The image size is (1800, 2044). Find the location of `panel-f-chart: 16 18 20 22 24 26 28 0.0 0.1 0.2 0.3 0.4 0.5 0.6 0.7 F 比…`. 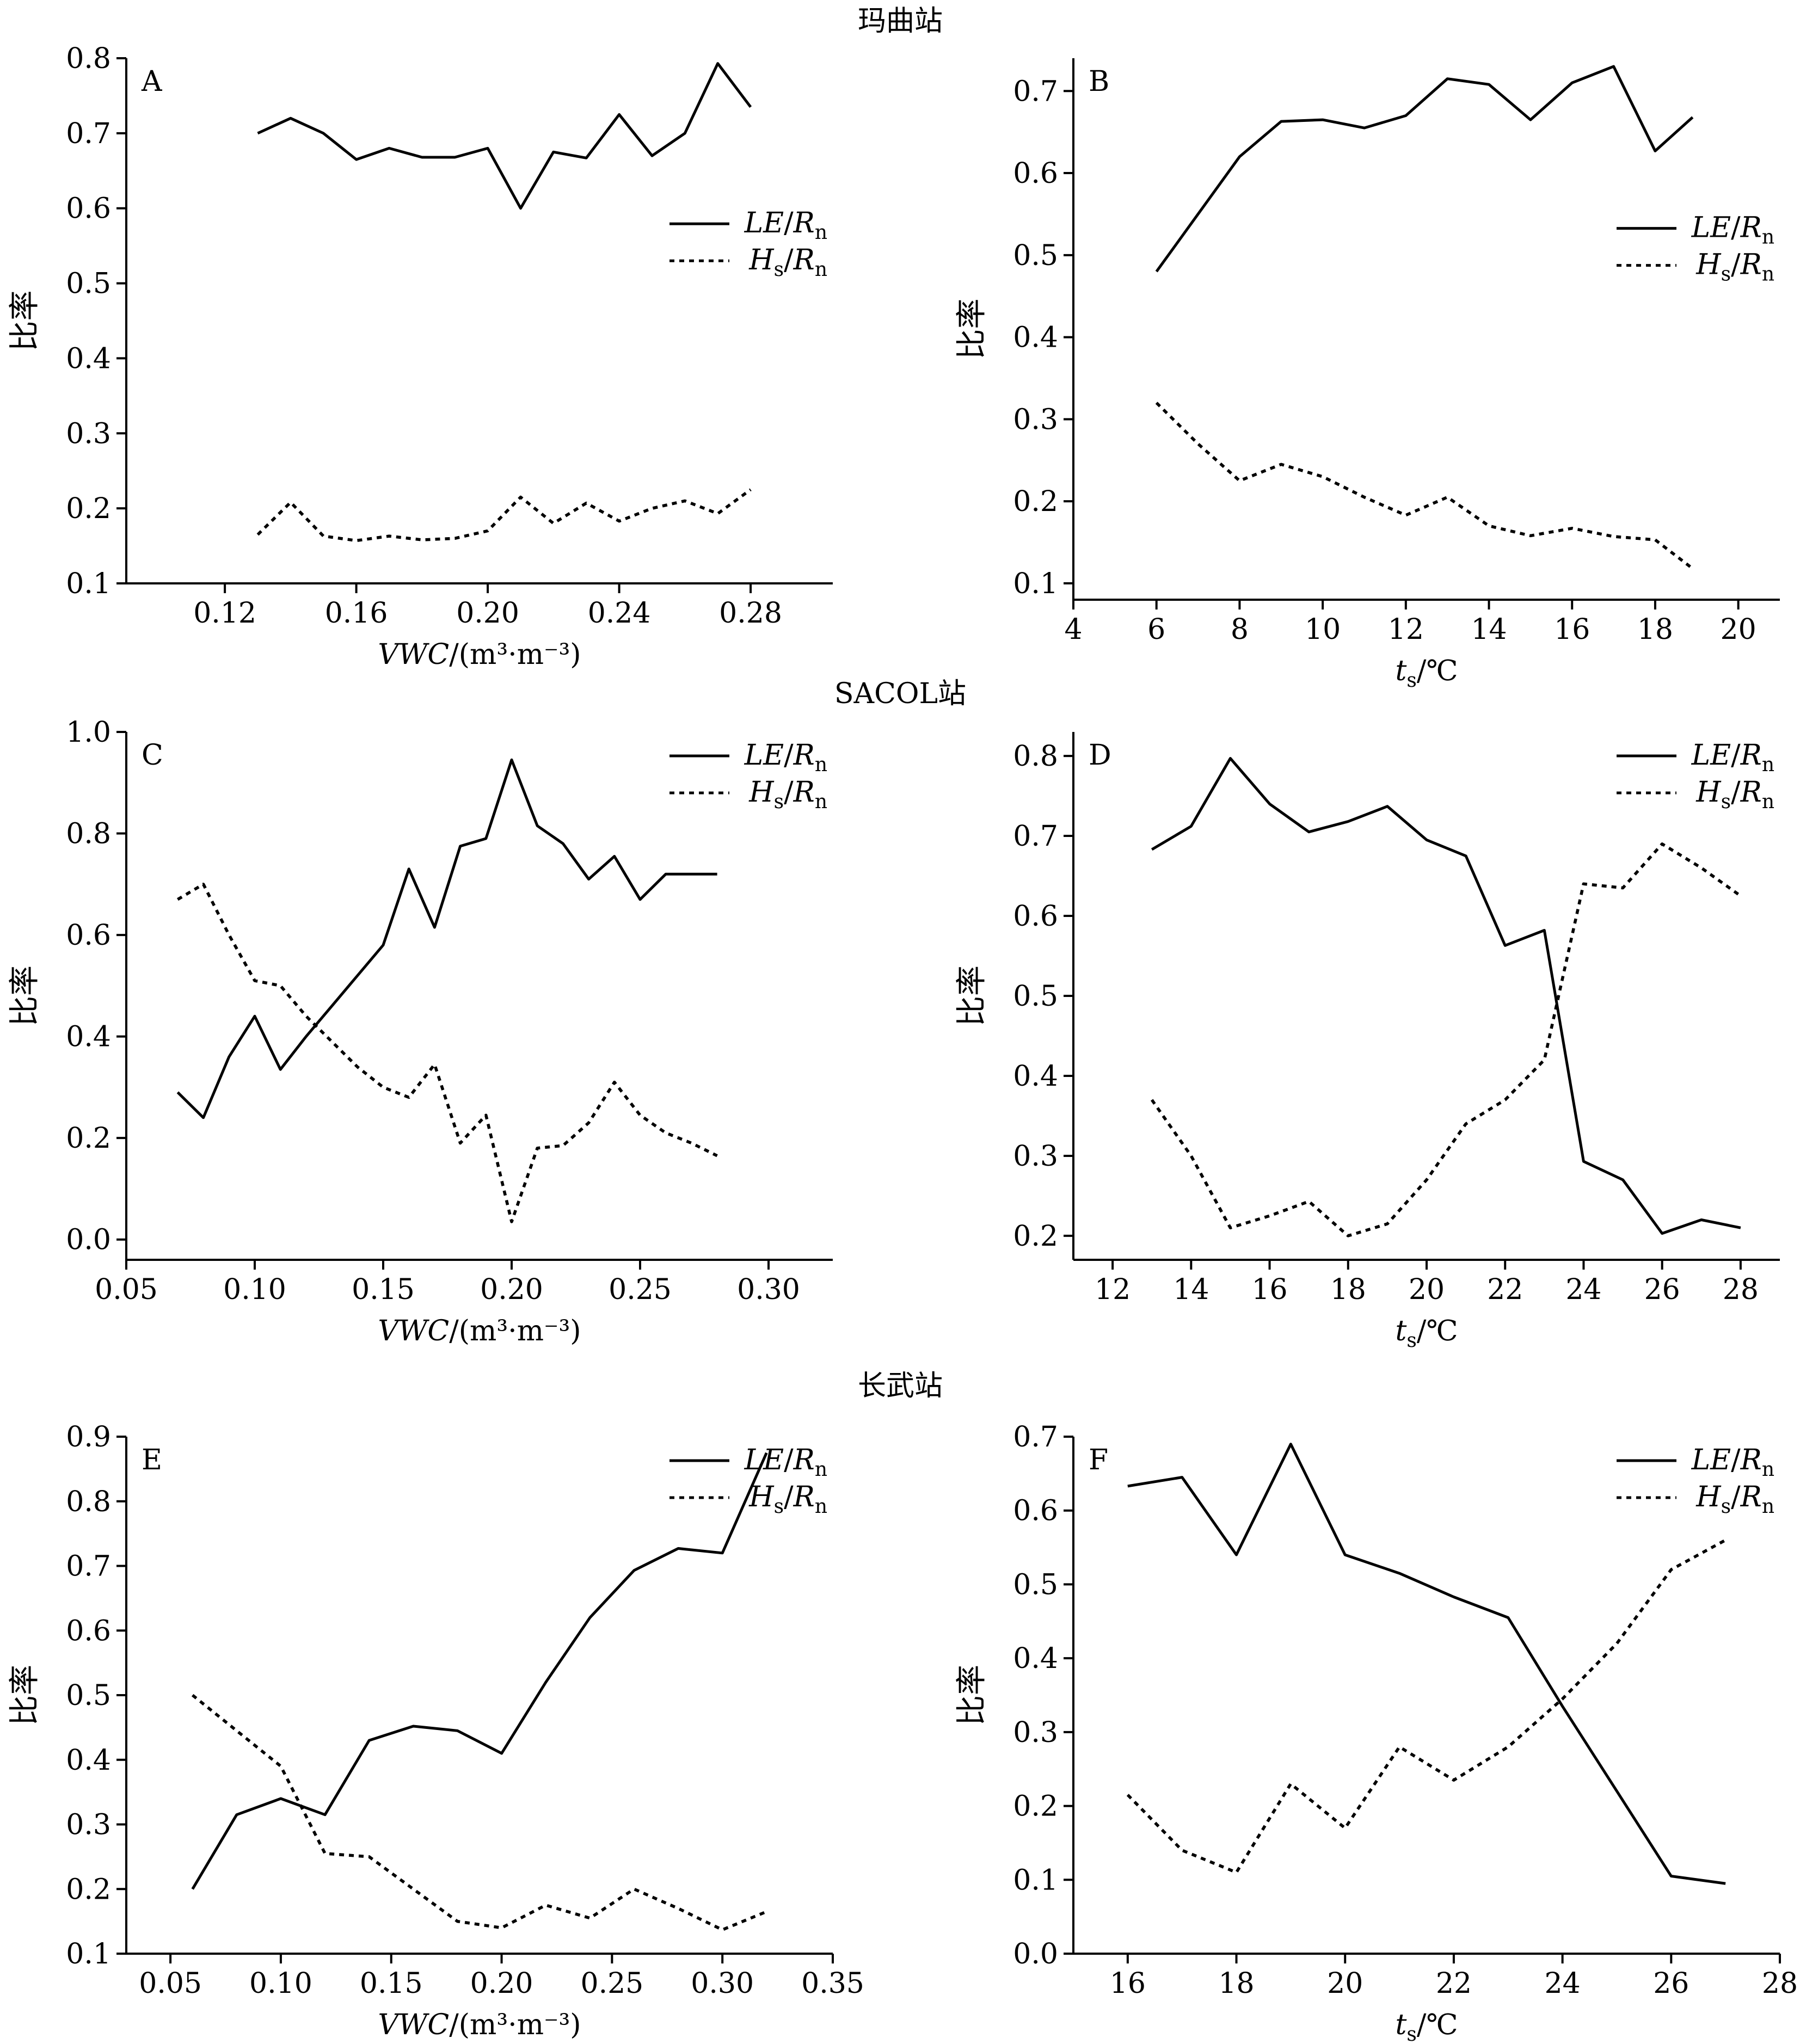

panel-f-chart: 16 18 20 22 24 26 28 0.0 0.1 0.2 0.3 0.4 0.5 0.6 0.7 F 比… is located at coordinates (1376, 1732).